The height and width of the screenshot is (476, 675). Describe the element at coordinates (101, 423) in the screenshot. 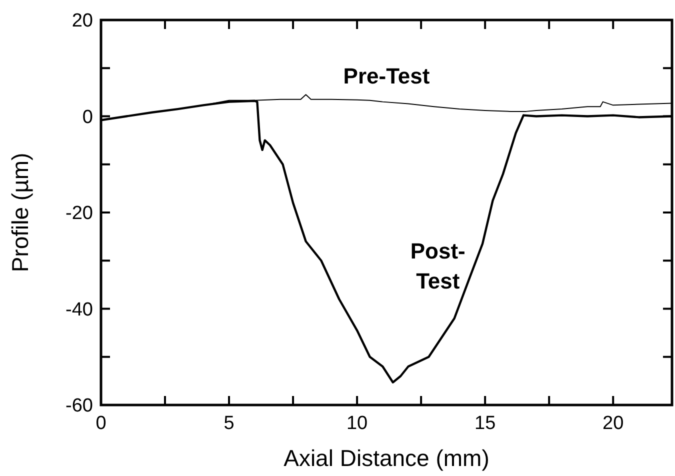

I see `x-tick-label: 0` at that location.